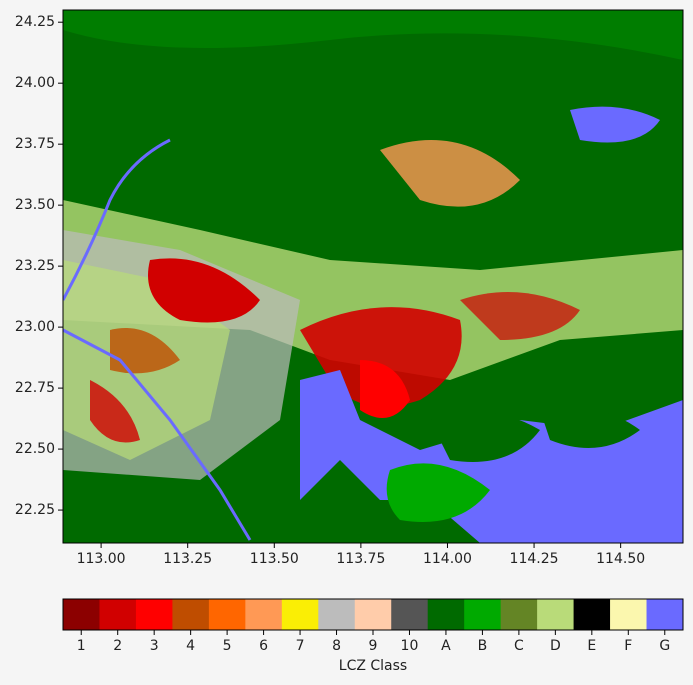  What do you see at coordinates (628, 646) in the screenshot?
I see `colorbar-label: F` at bounding box center [628, 646].